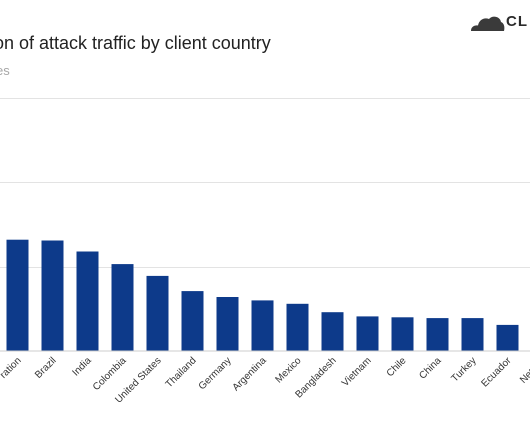 This screenshot has width=530, height=443. I want to click on logo-text: CL, so click(517, 21).